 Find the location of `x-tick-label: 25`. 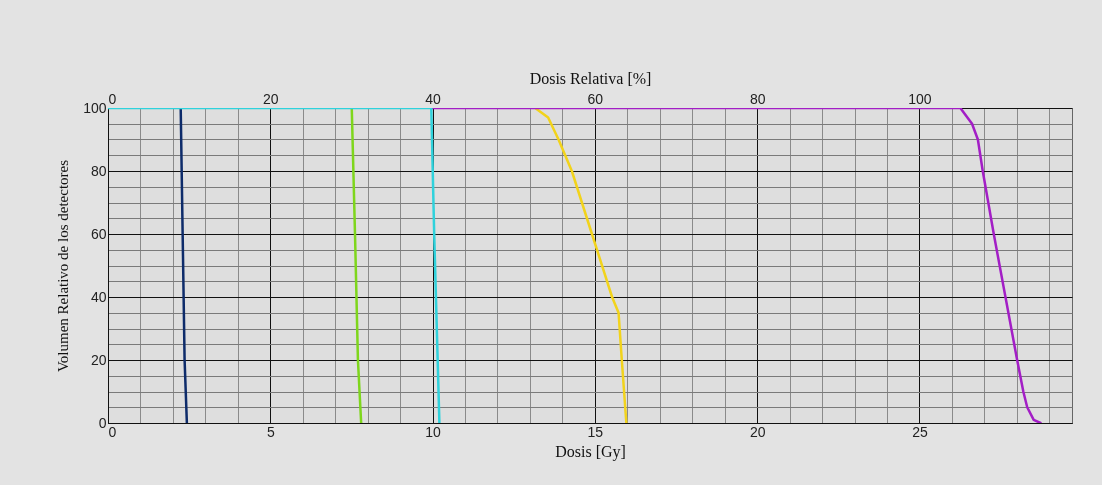

x-tick-label: 25 is located at coordinates (920, 431).